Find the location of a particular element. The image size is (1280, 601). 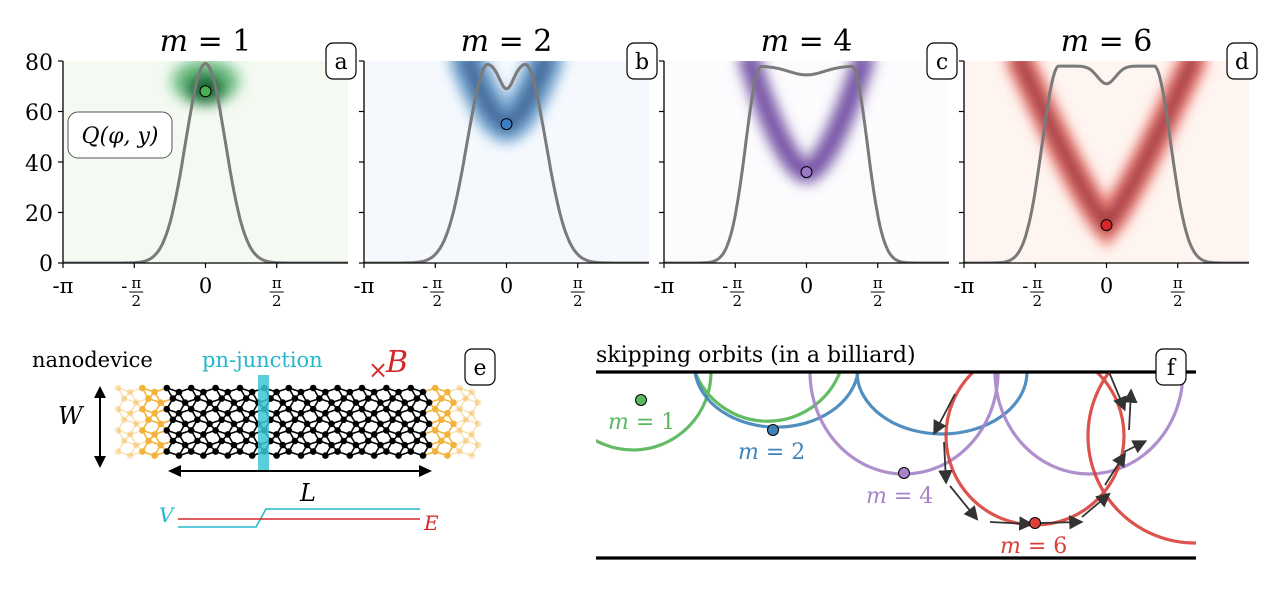

panel-label: a is located at coordinates (340, 62).